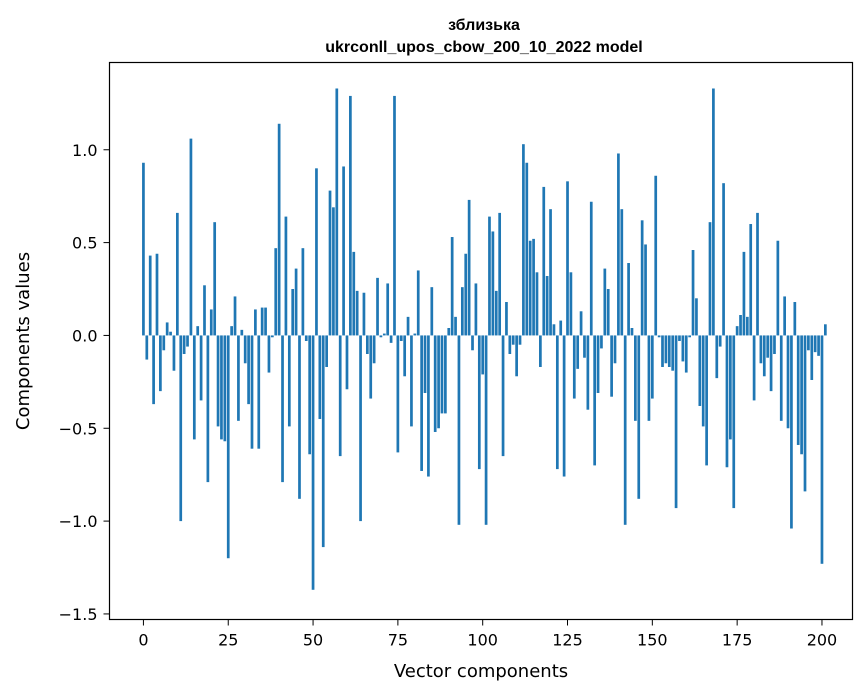 This screenshot has width=867, height=696. I want to click on y-tick-label: 0.5, so click(84, 243).